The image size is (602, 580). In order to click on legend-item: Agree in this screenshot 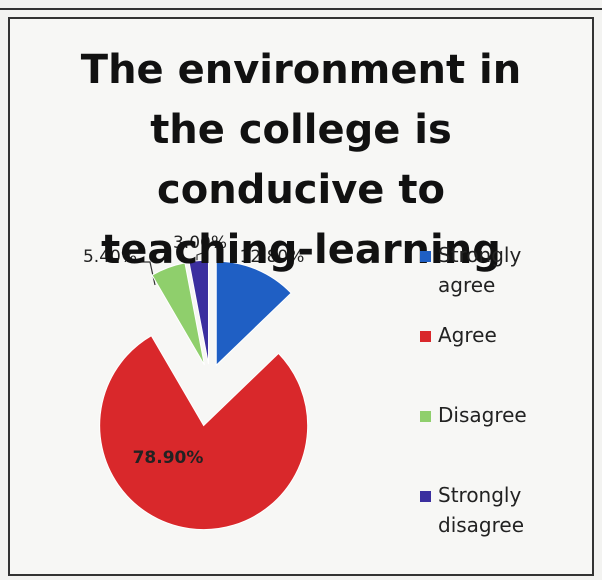, I will do `click(499, 360)`.